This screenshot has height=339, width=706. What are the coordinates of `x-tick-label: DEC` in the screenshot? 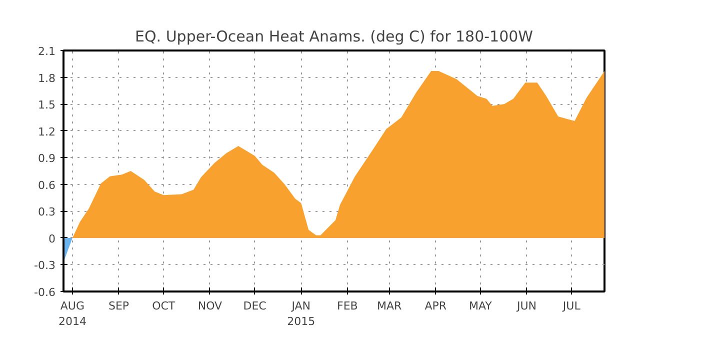 It's located at (255, 306).